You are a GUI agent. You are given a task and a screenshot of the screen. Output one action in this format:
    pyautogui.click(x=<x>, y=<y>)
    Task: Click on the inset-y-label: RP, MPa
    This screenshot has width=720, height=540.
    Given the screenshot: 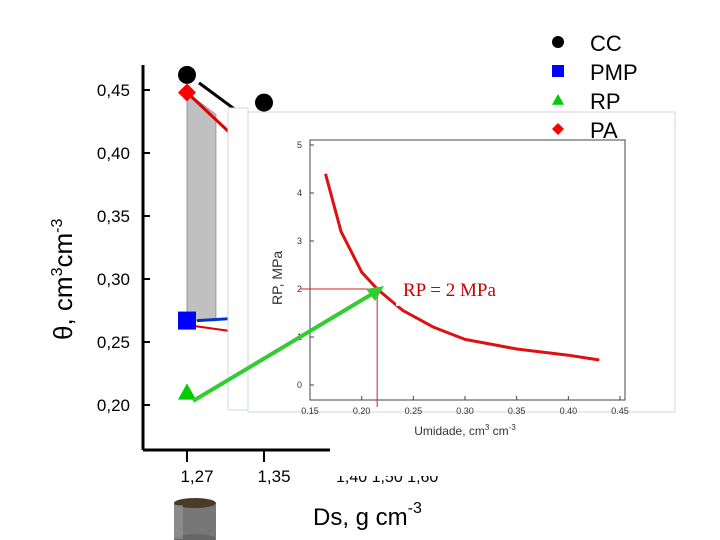 What is the action you would take?
    pyautogui.click(x=277, y=278)
    